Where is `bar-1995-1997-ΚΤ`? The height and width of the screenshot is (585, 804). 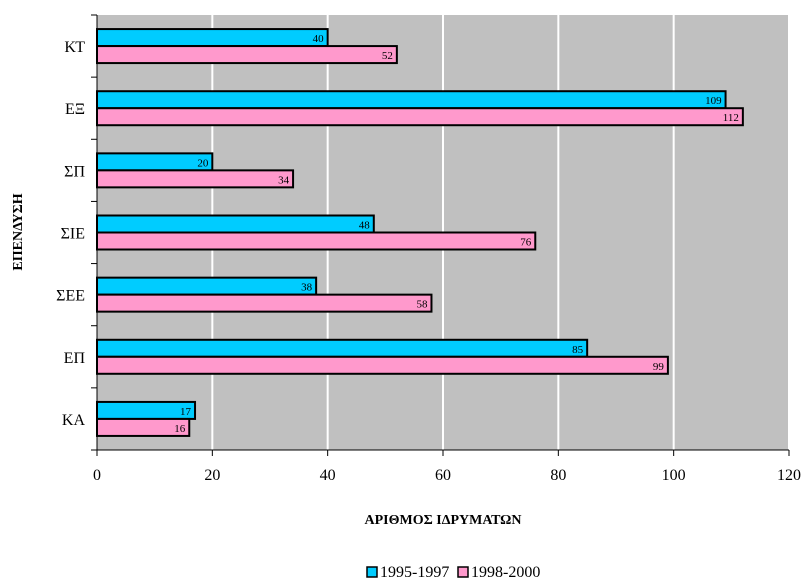
bar-1995-1997-ΚΤ is located at coordinates (212, 38).